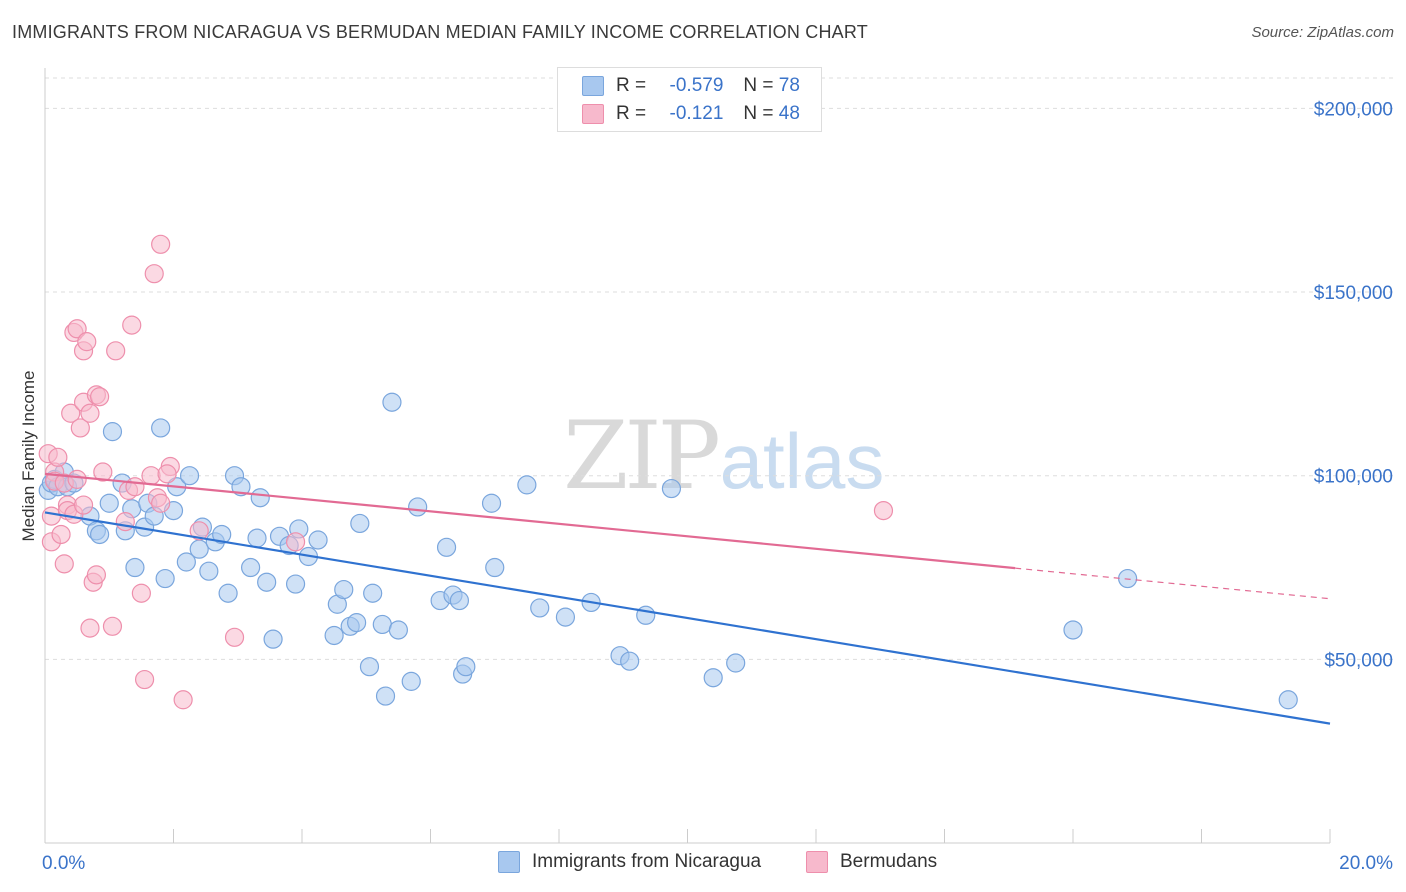 The image size is (1406, 892). I want to click on series-legend: Immigrants from Nicaragua Bermudans, so click(703, 864).